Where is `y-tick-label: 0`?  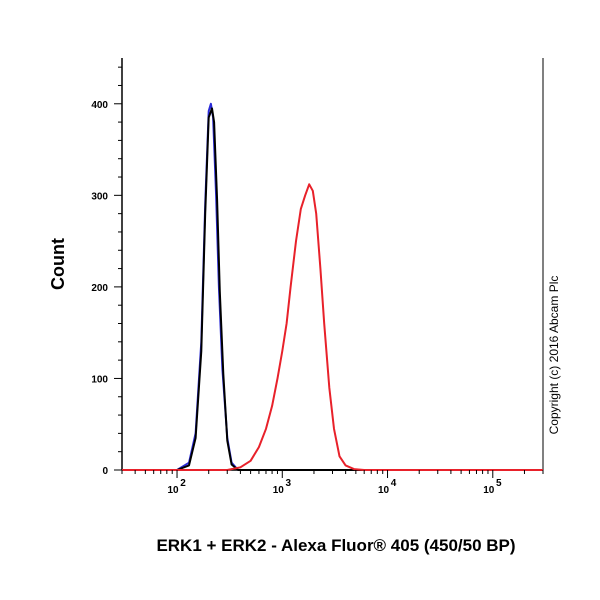 y-tick-label: 0 is located at coordinates (105, 471).